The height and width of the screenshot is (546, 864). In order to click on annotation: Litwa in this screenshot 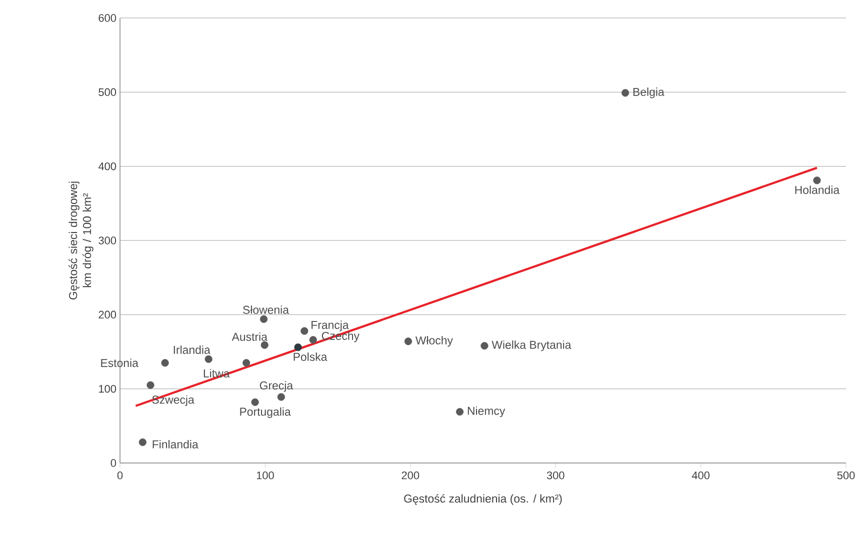, I will do `click(217, 373)`.